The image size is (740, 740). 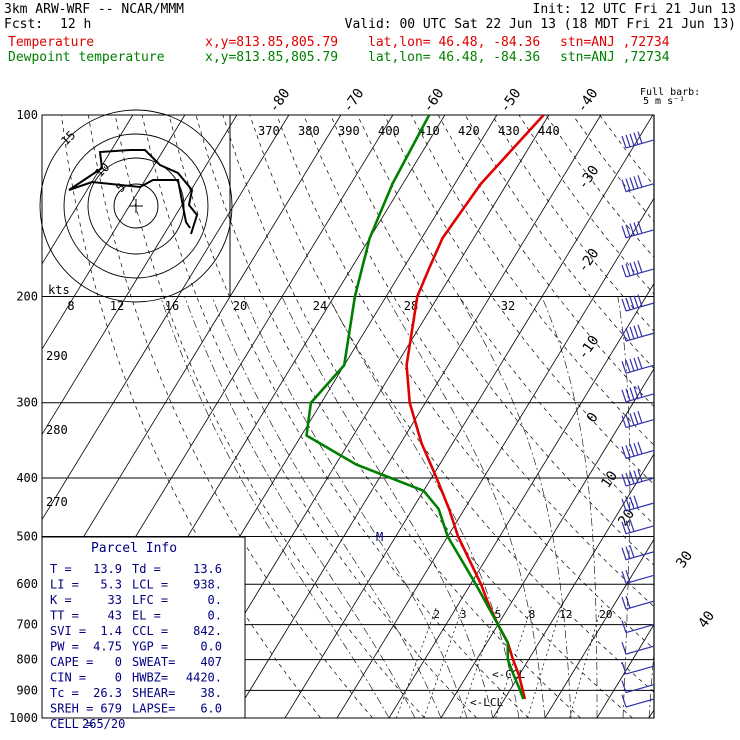 I want to click on theta-label-400: 400, so click(x=389, y=131).